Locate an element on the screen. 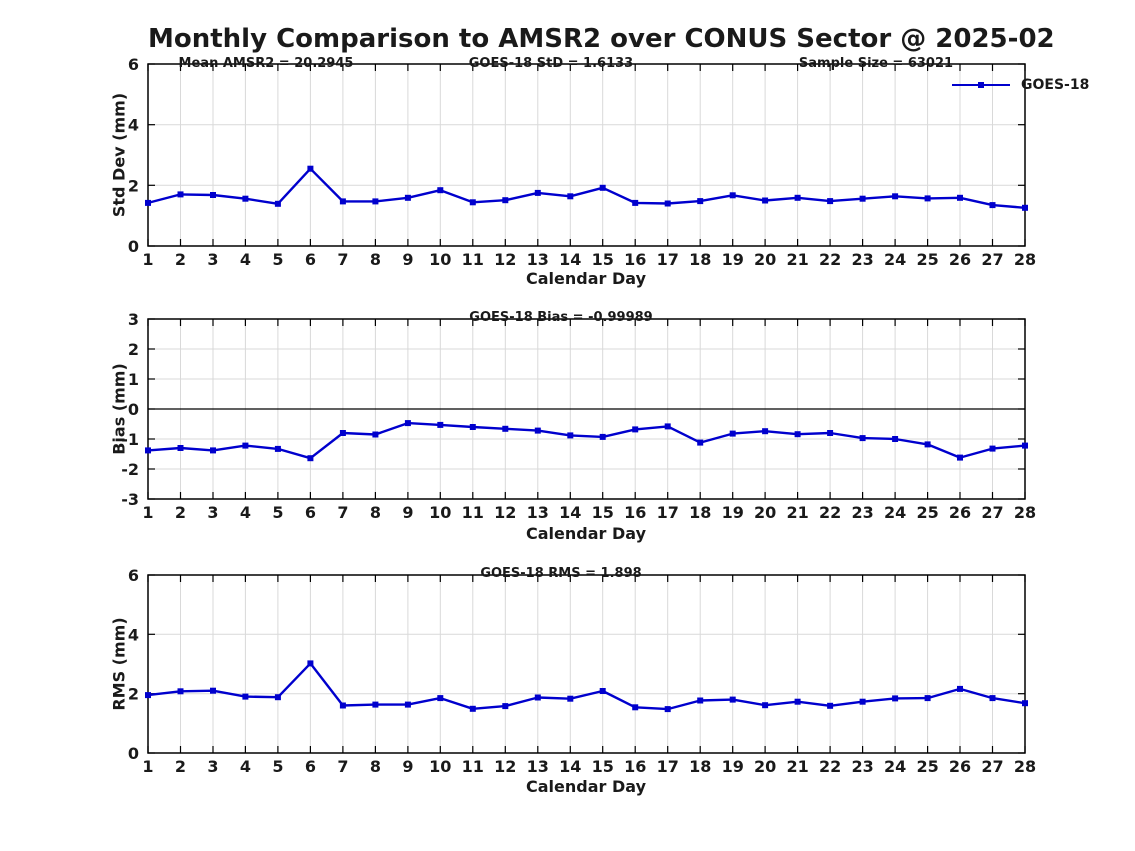 This screenshot has width=1135, height=851. y-tick-label: 4 is located at coordinates (133, 634).